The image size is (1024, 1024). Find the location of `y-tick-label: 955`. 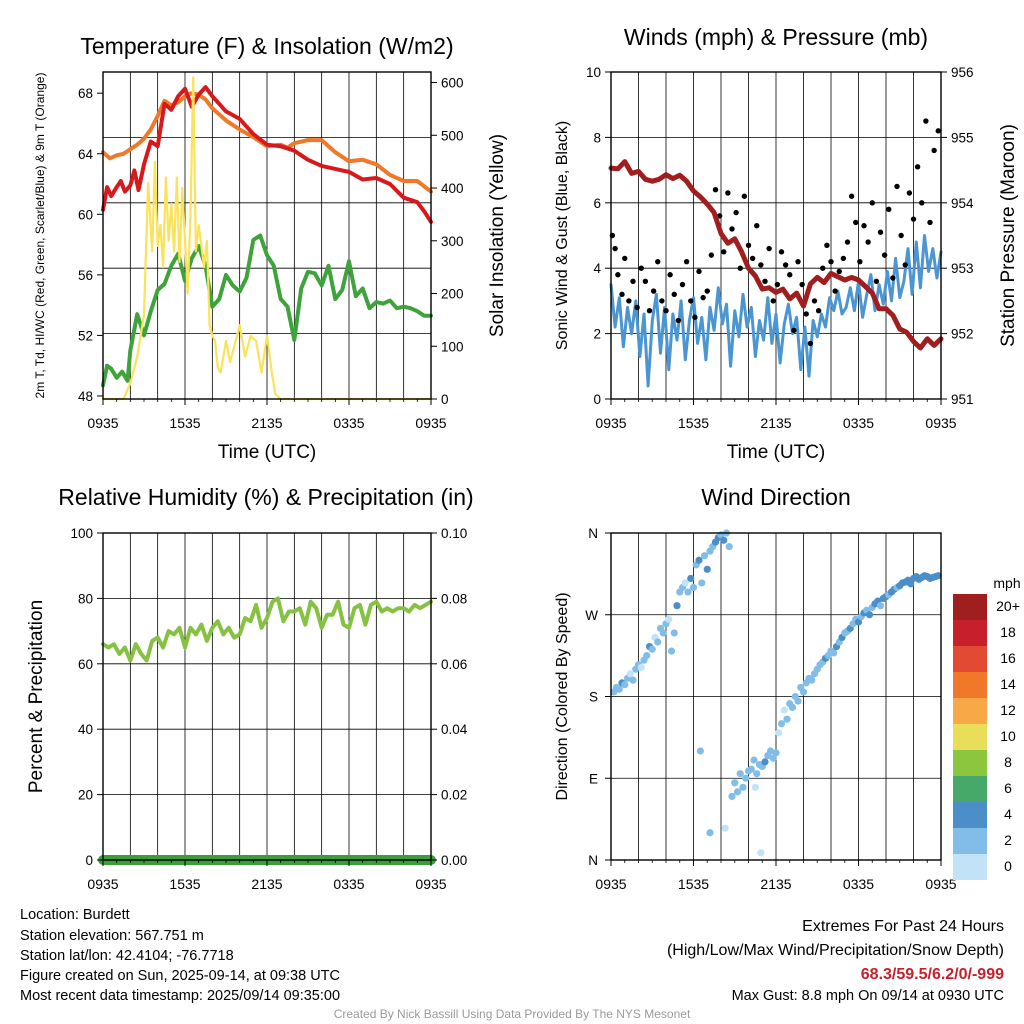

y-tick-label: 955 is located at coordinates (962, 137).